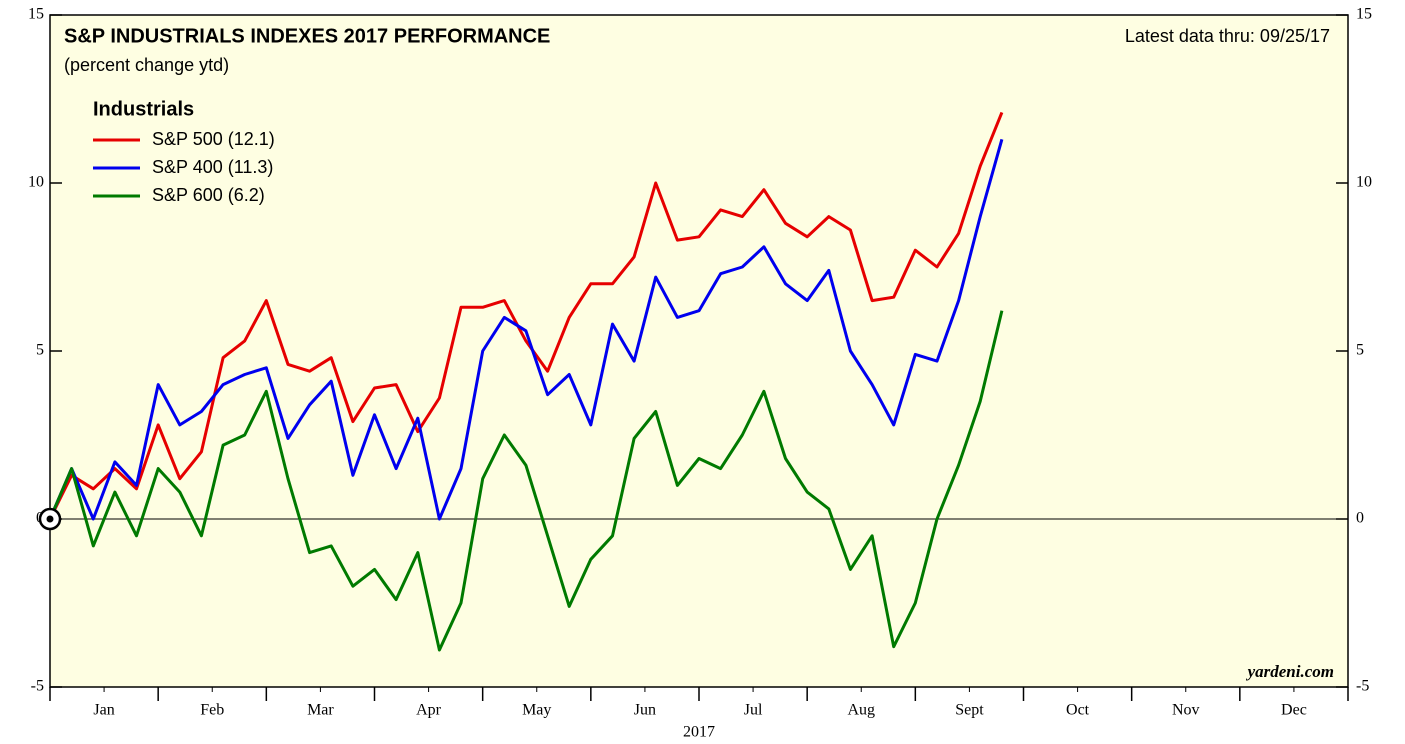  What do you see at coordinates (1078, 710) in the screenshot?
I see `x-tick-label: Oct` at bounding box center [1078, 710].